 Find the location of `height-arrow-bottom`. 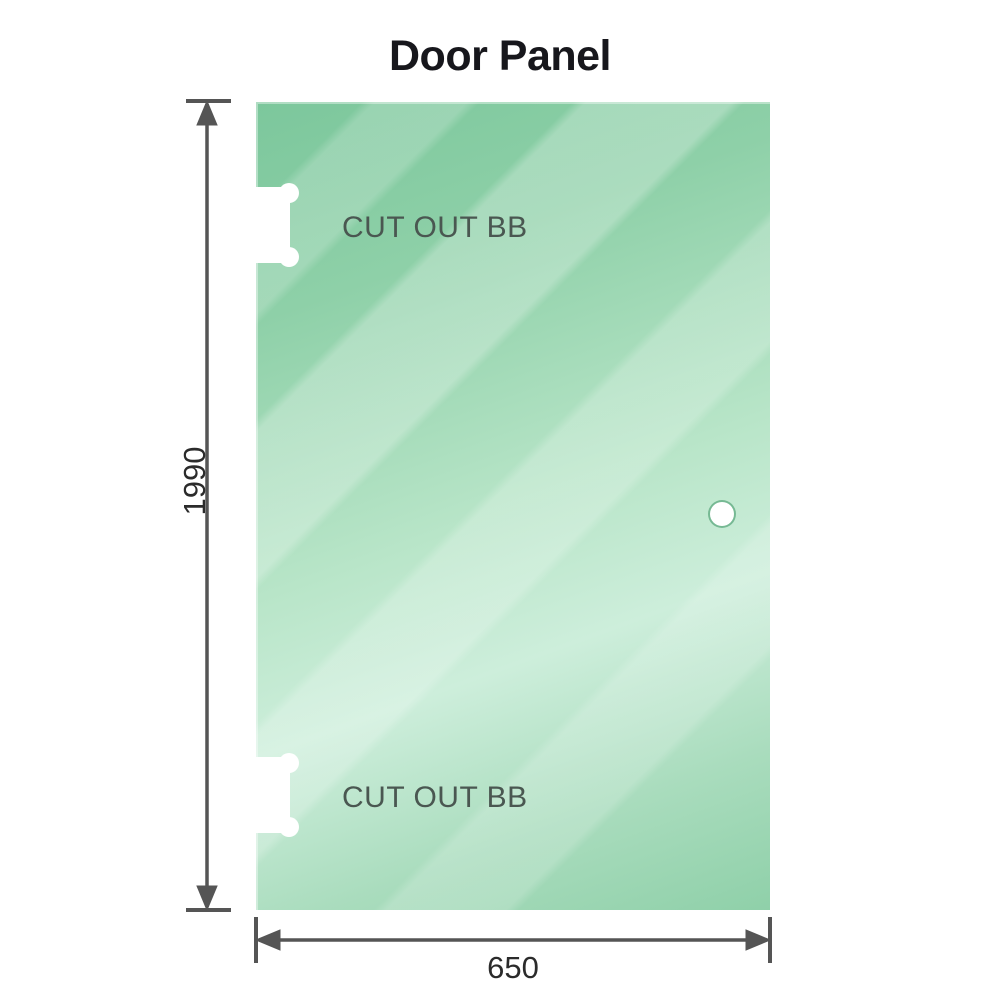

height-arrow-bottom is located at coordinates (207, 898).